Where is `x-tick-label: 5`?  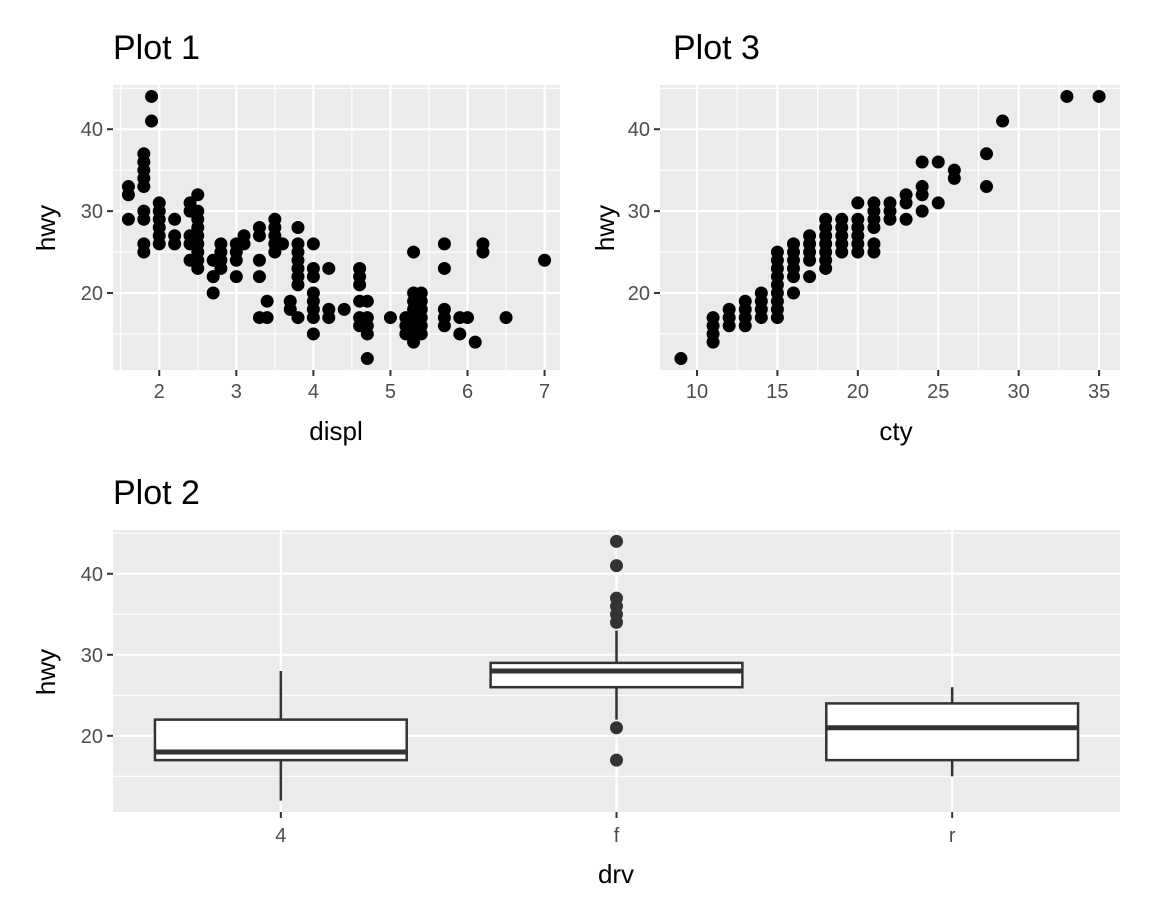
x-tick-label: 5 is located at coordinates (390, 392).